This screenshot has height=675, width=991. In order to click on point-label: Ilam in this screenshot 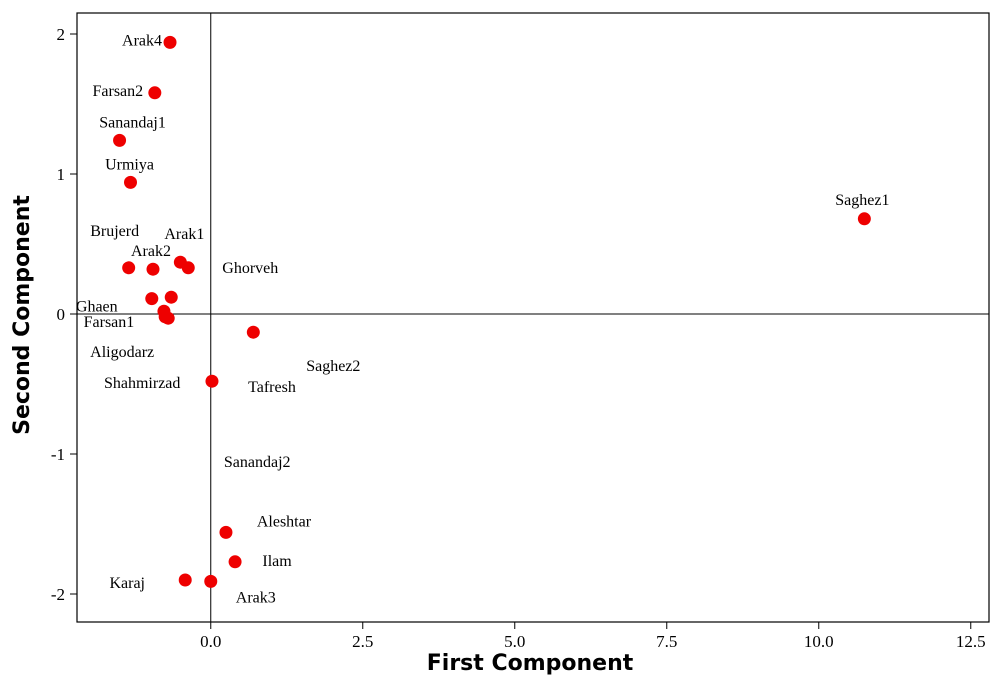, I will do `click(277, 561)`.